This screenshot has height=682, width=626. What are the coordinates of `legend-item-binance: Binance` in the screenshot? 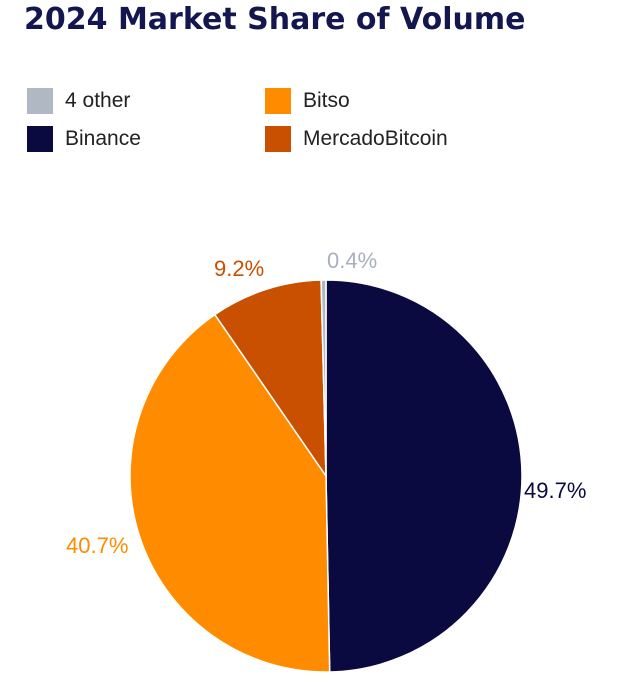 It's located at (84, 139).